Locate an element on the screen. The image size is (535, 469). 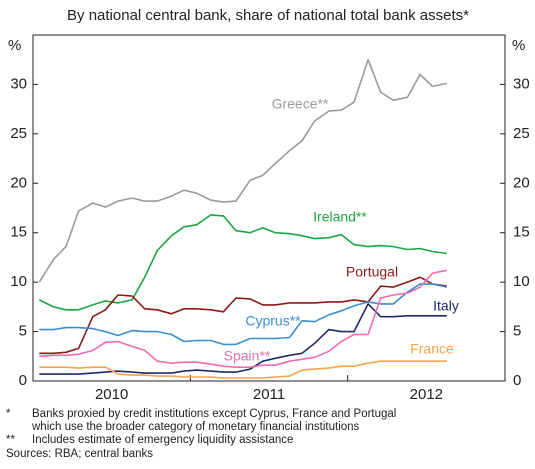
x-tick-label: 2010 is located at coordinates (111, 394).